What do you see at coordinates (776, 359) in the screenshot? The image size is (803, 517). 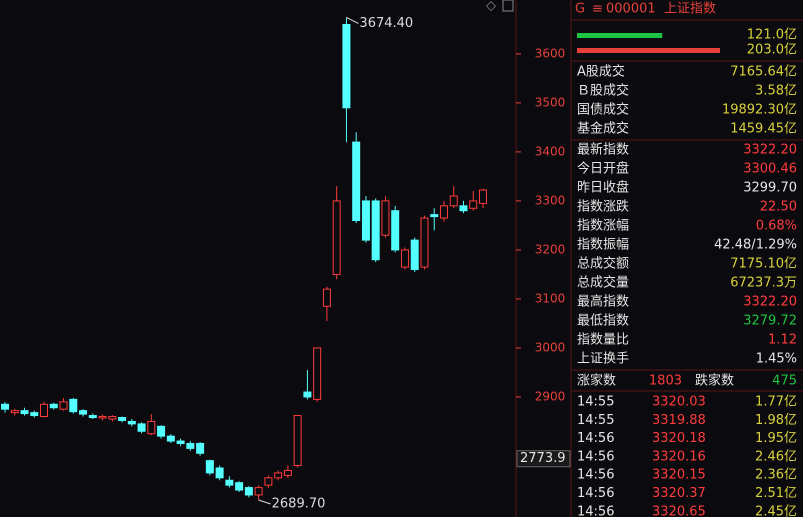 I see `stat-value: 1.45%` at bounding box center [776, 359].